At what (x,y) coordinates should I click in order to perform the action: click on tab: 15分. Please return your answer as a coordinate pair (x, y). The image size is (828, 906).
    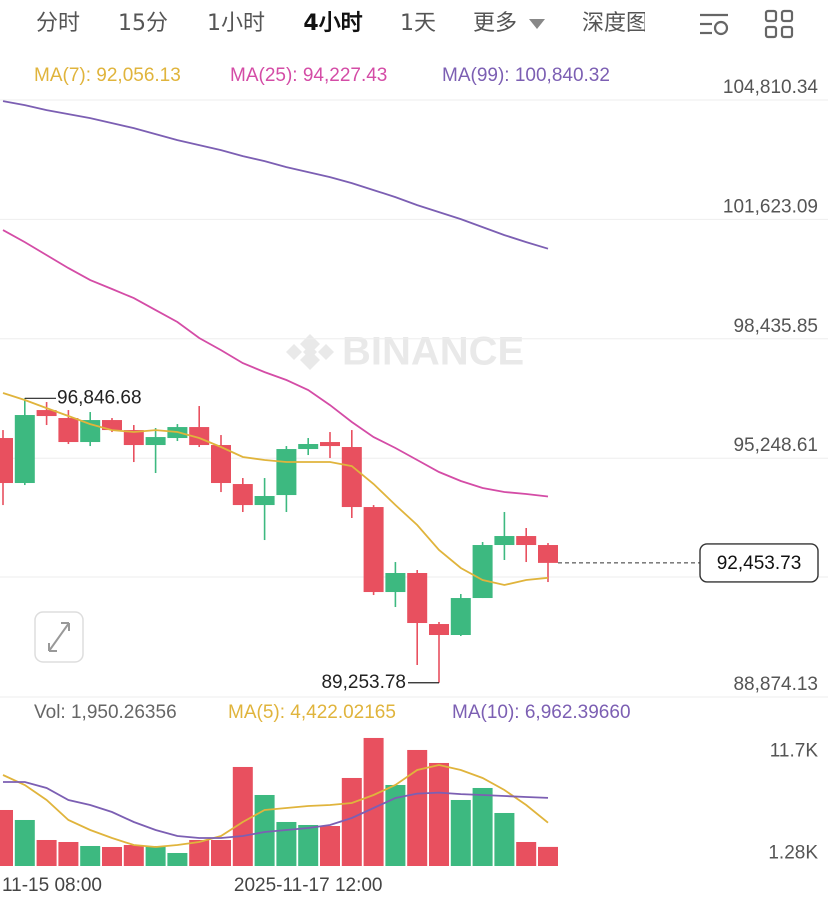
    Looking at the image, I should click on (143, 23).